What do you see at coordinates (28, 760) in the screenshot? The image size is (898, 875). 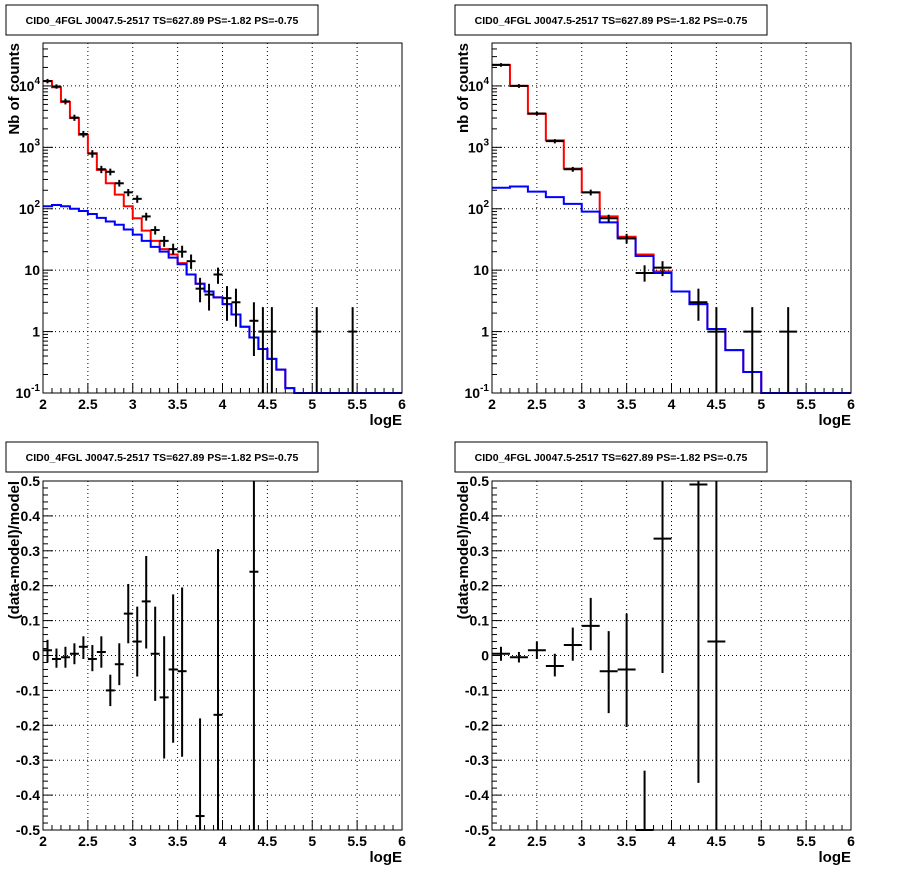 I see `y-tick-label: -0.3` at bounding box center [28, 760].